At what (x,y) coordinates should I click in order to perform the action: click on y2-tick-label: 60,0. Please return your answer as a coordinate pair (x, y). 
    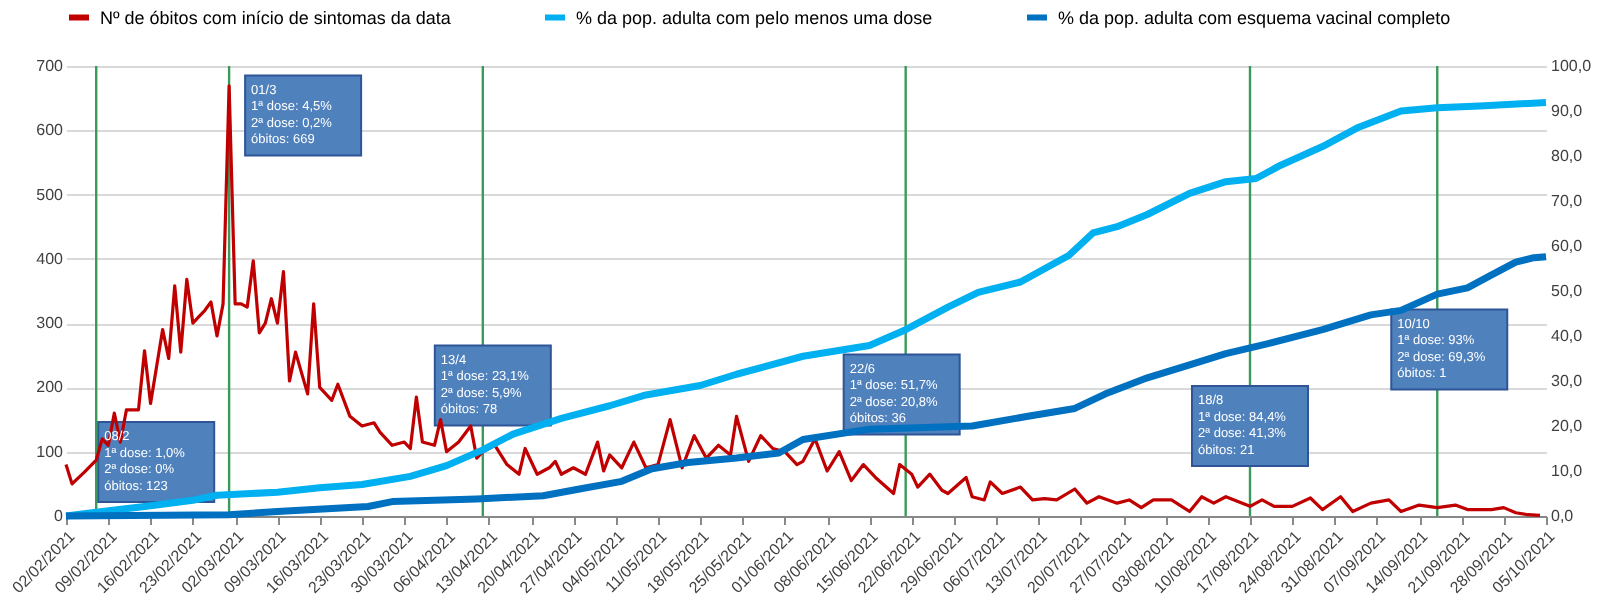
    Looking at the image, I should click on (1567, 246).